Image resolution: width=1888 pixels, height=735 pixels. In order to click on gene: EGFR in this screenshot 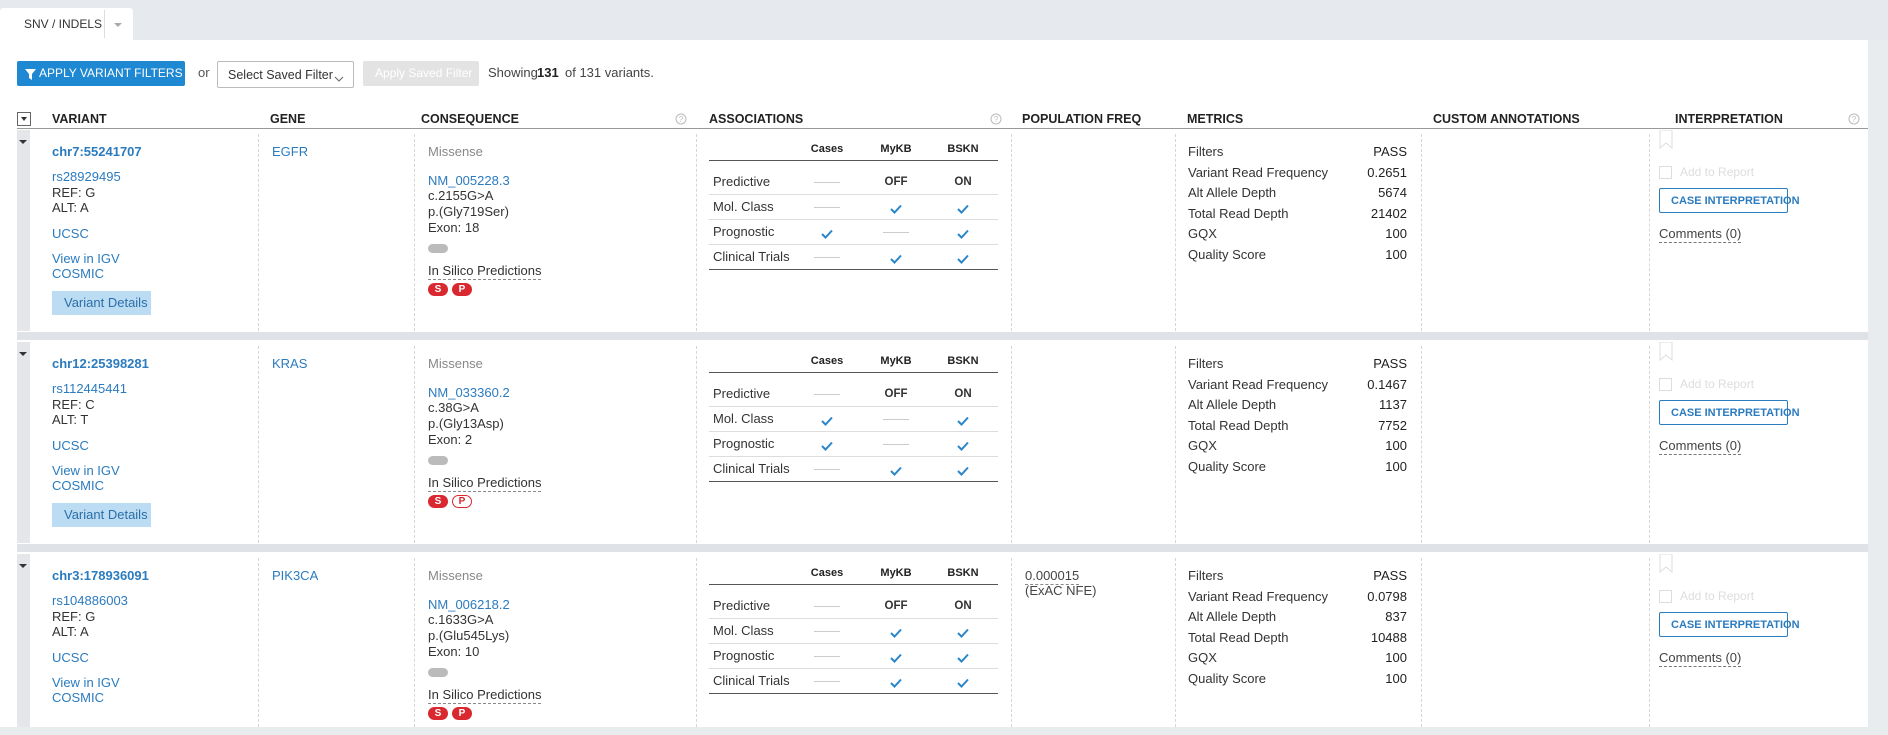, I will do `click(290, 151)`.